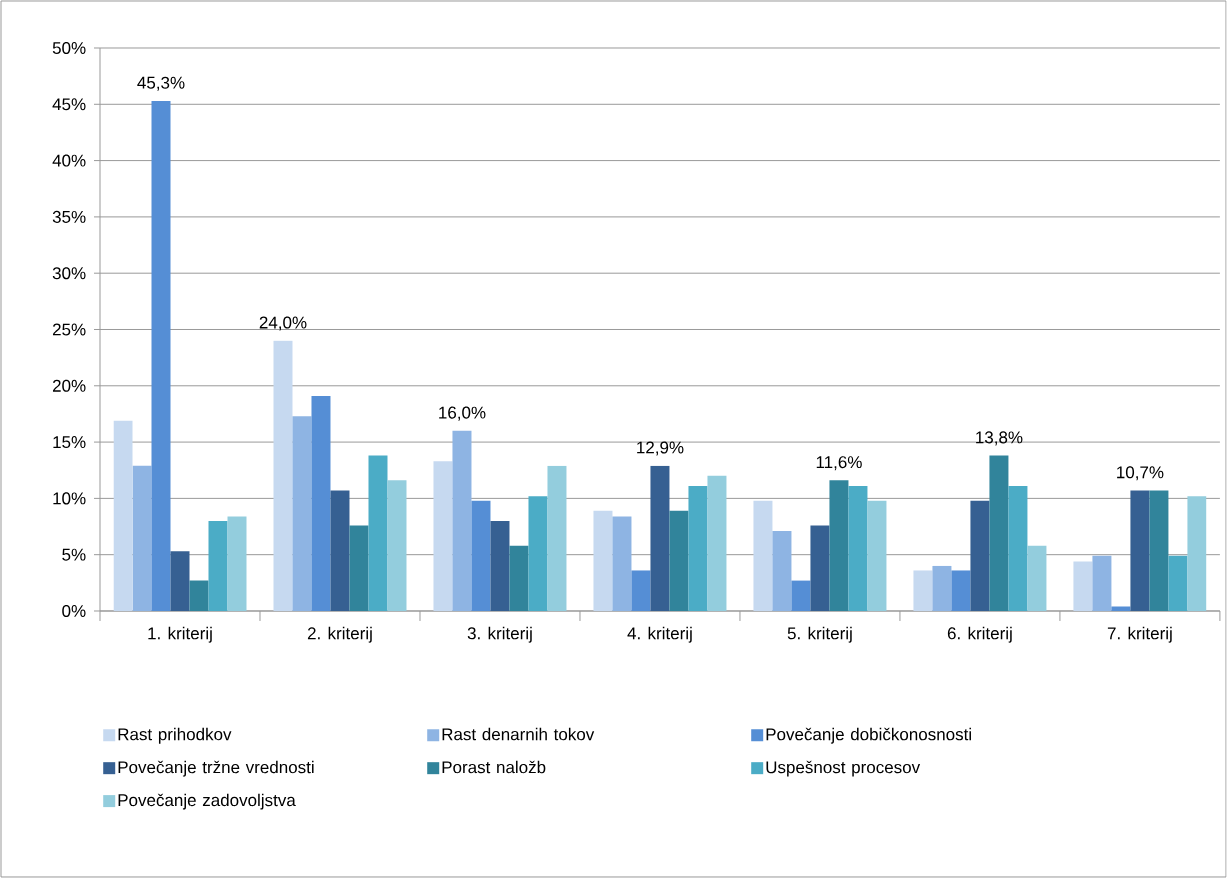 The height and width of the screenshot is (878, 1227). Describe the element at coordinates (839, 463) in the screenshot. I see `data-label: 11,6%` at that location.